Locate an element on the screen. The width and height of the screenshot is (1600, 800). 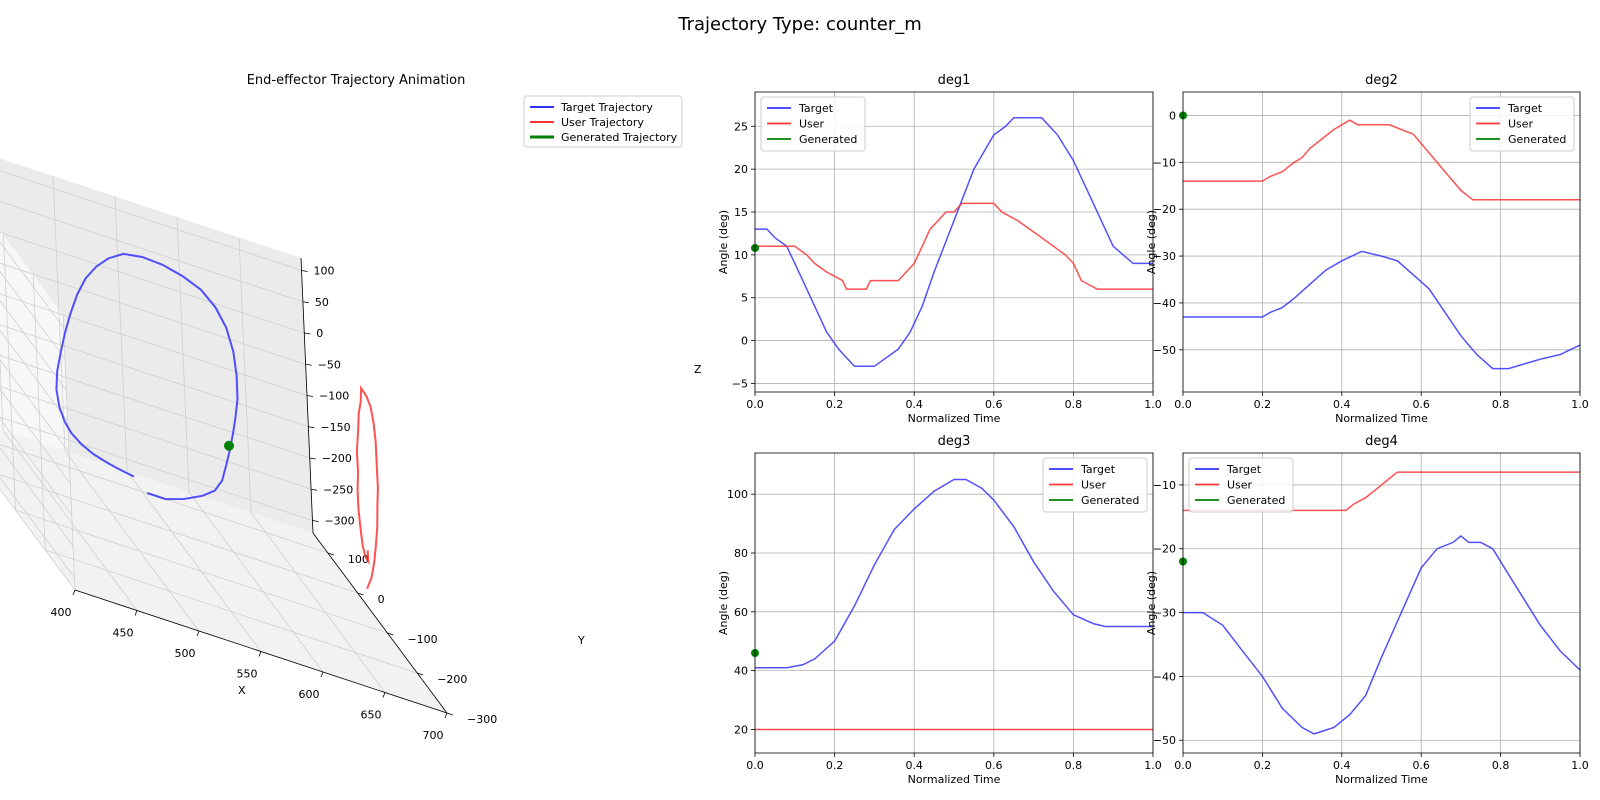
z-tick-label: 0 is located at coordinates (319, 333).